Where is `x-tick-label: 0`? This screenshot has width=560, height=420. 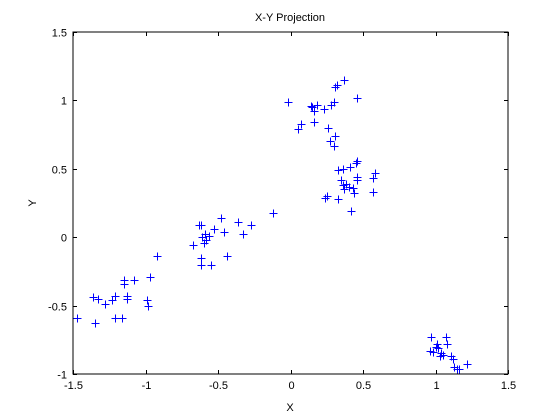 x-tick-label: 0 is located at coordinates (291, 386).